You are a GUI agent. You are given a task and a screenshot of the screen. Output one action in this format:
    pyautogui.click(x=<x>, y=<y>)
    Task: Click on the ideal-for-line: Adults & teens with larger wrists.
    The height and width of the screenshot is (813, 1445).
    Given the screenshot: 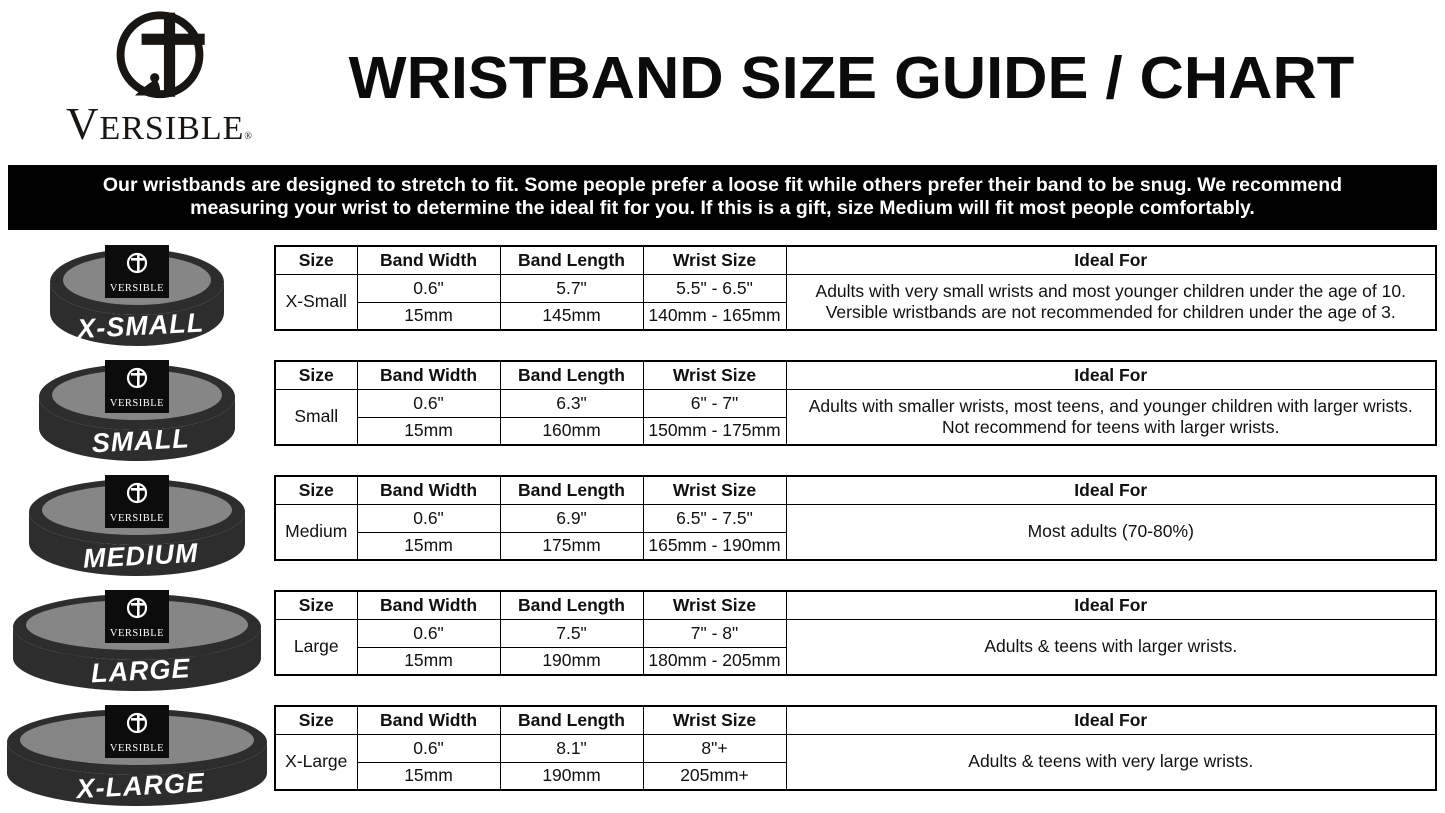 What is the action you would take?
    pyautogui.click(x=1111, y=646)
    